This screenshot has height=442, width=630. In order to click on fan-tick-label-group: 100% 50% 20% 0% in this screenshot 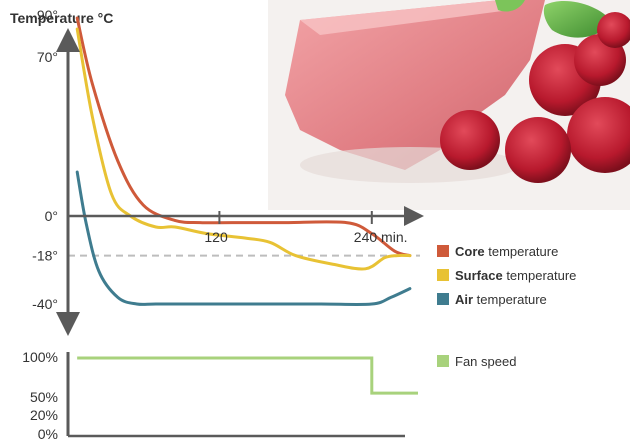, I will do `click(40, 395)`.